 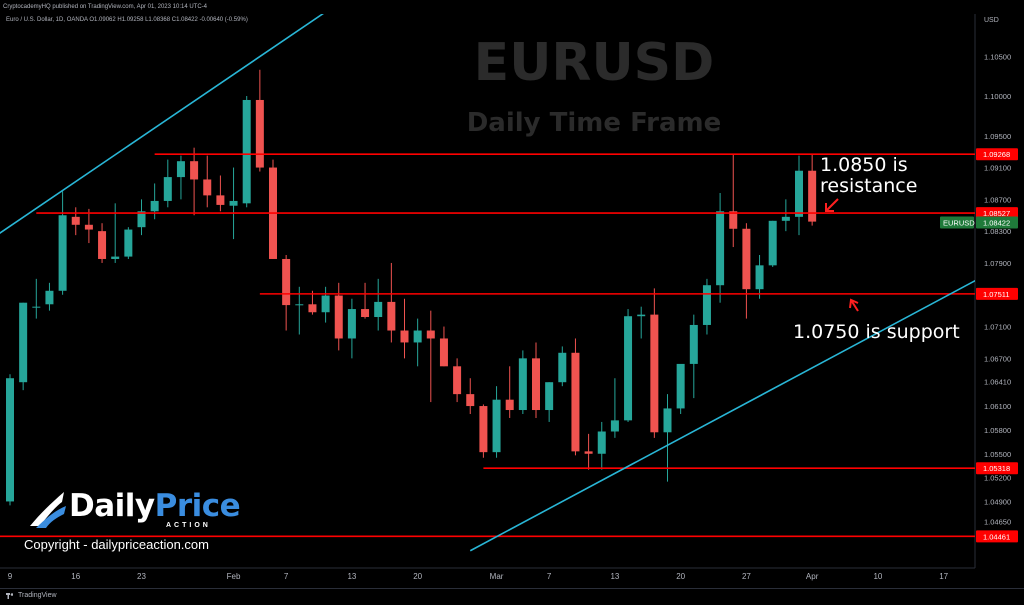 I want to click on y-tick-label: 1.08700, so click(x=997, y=199).